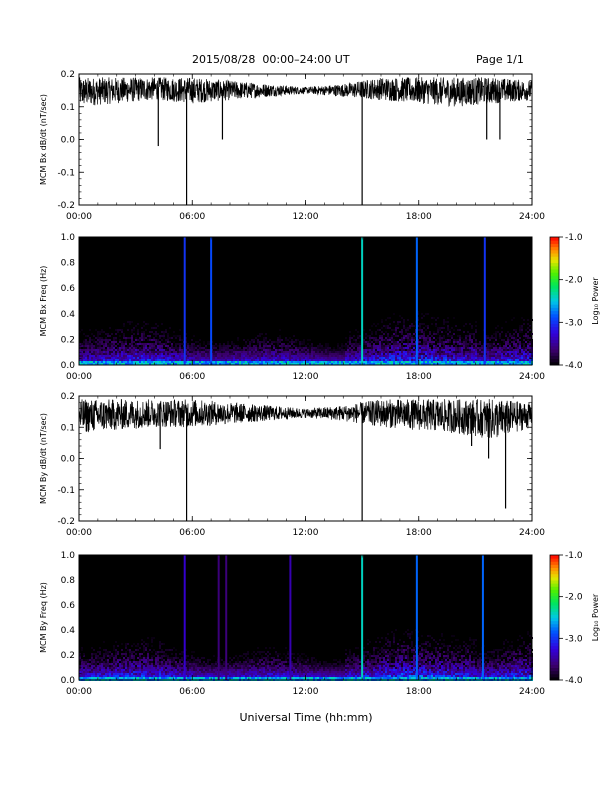  What do you see at coordinates (306, 338) in the screenshot?
I see `heatmap-cells` at bounding box center [306, 338].